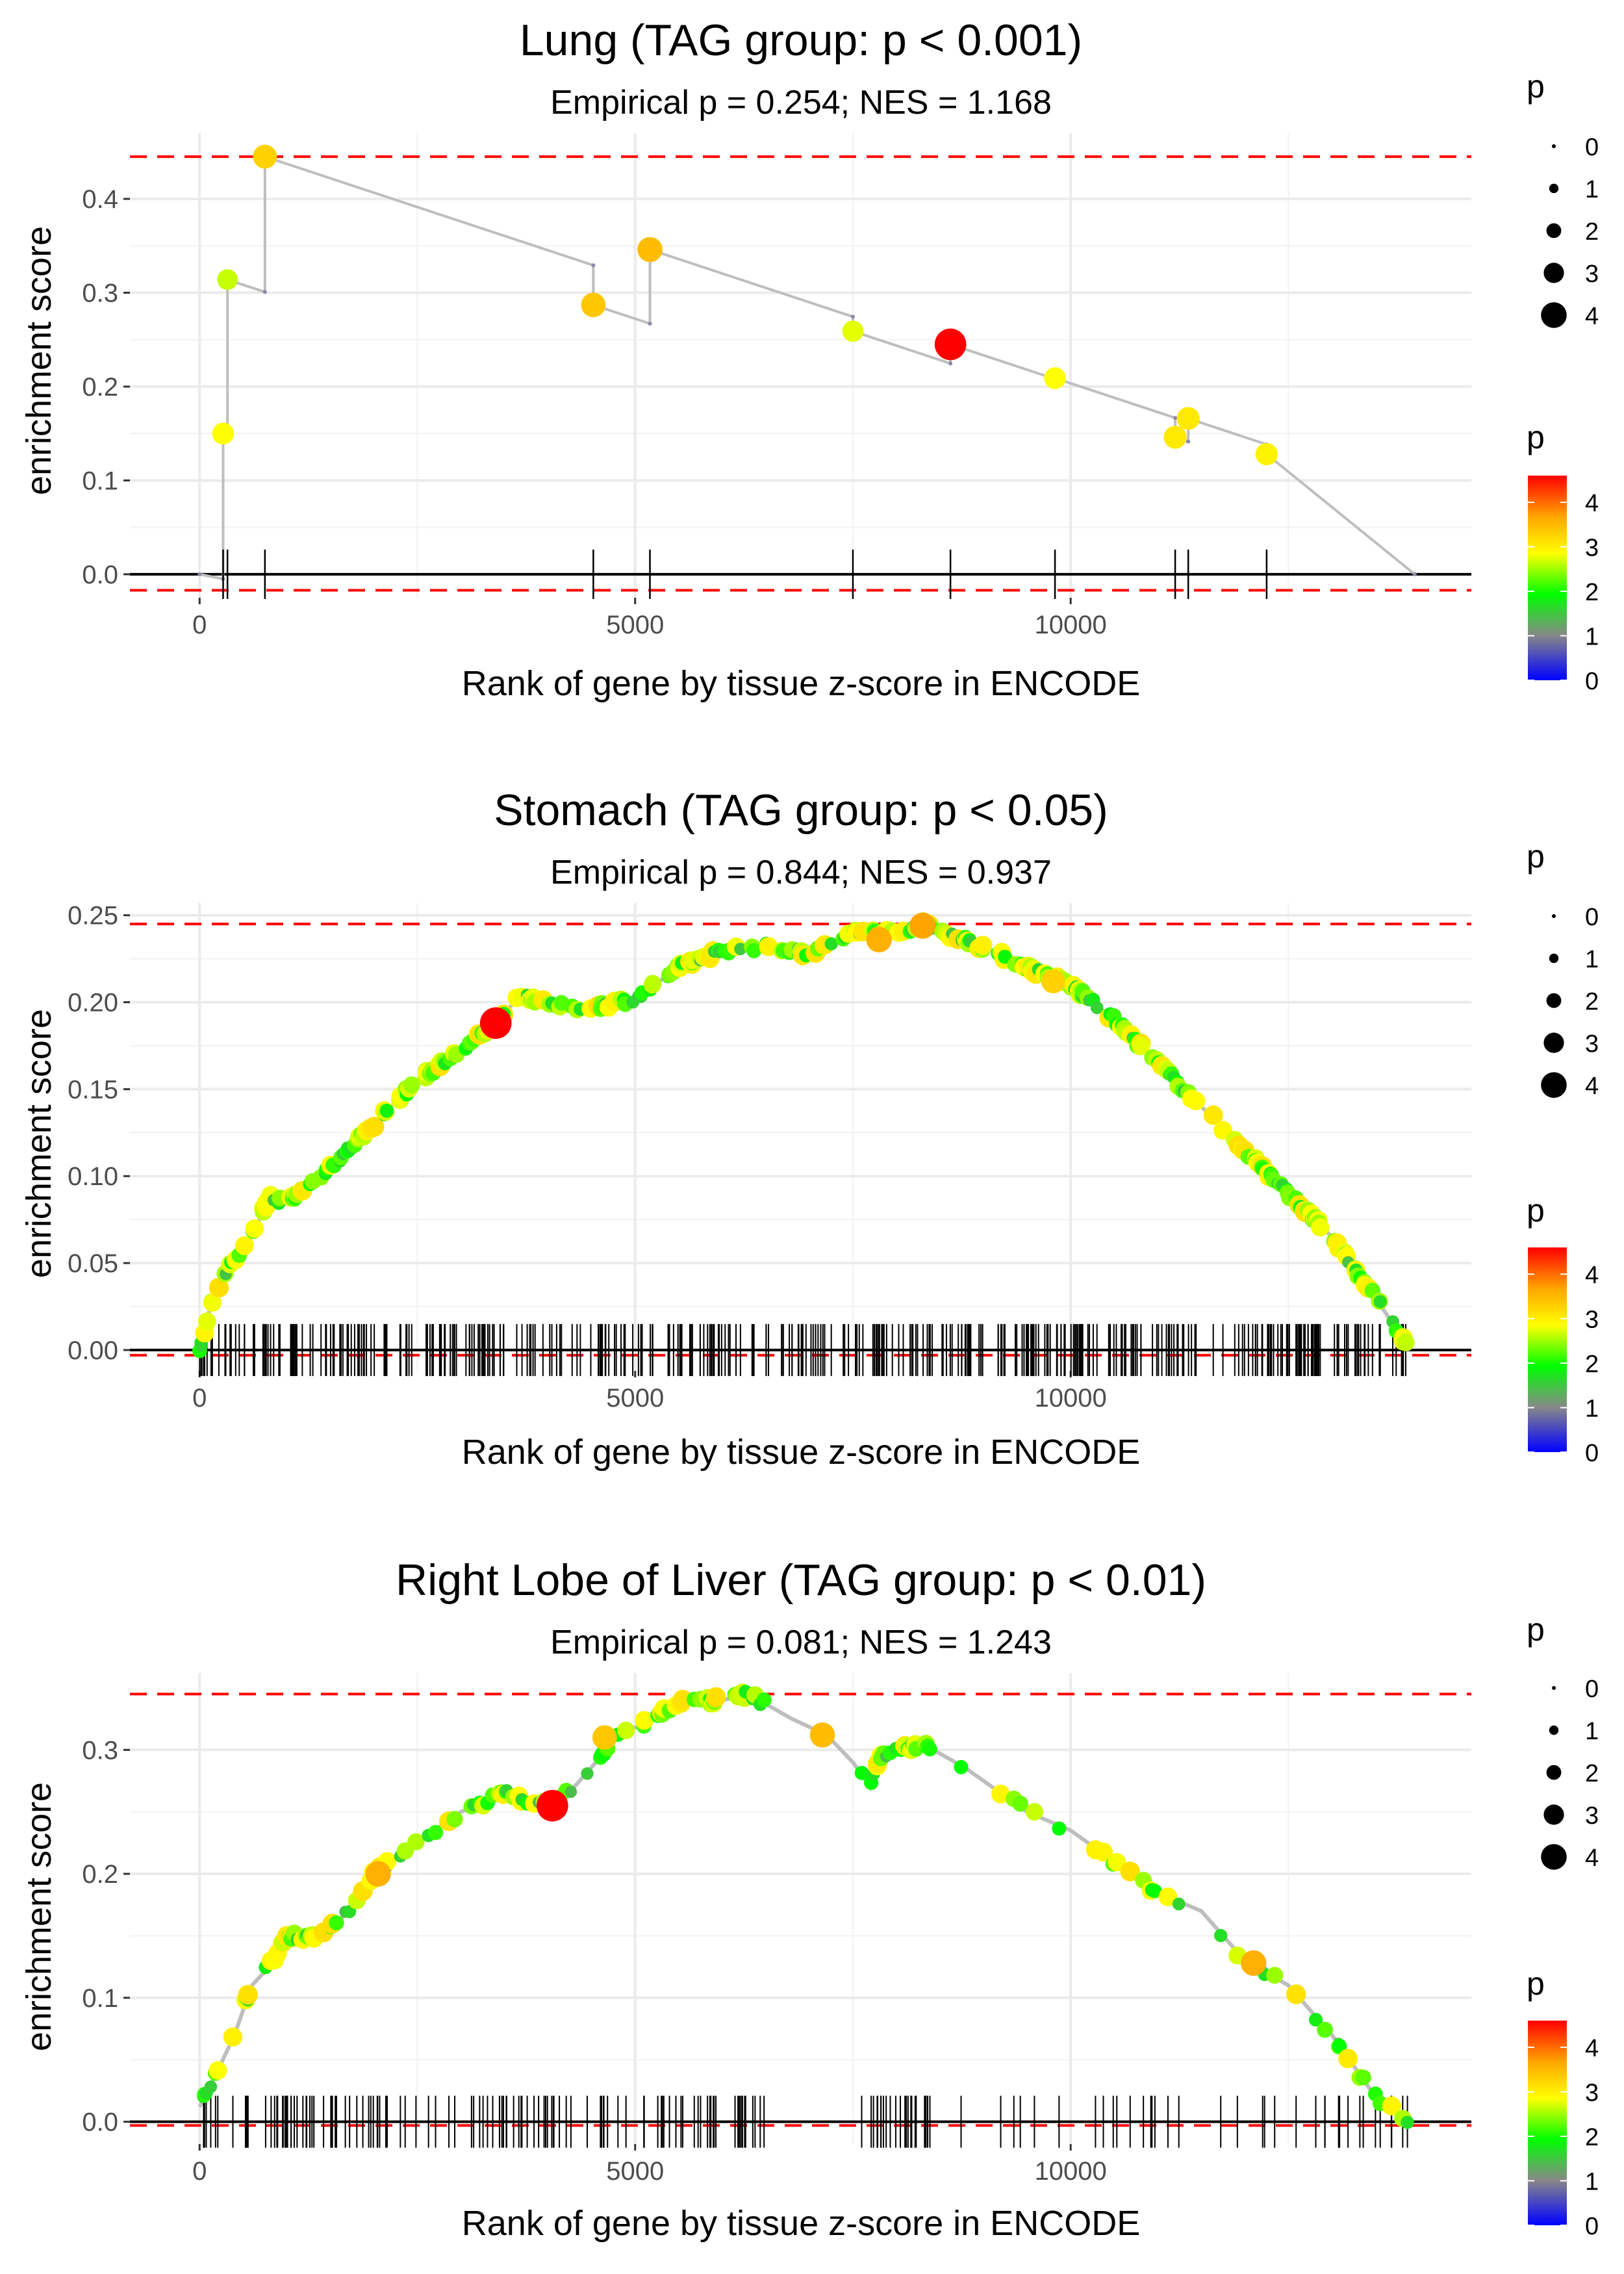 The image size is (1624, 2274). I want to click on color-legend: 4 3 2 1 0, so click(1563, 1357).